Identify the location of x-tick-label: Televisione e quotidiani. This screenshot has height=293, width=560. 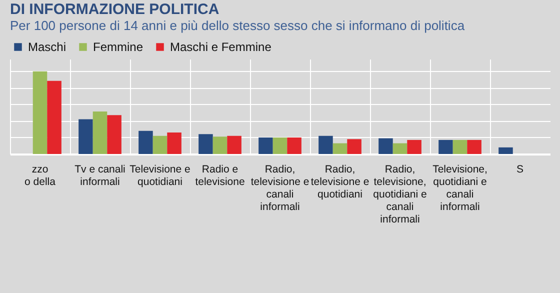
(160, 176).